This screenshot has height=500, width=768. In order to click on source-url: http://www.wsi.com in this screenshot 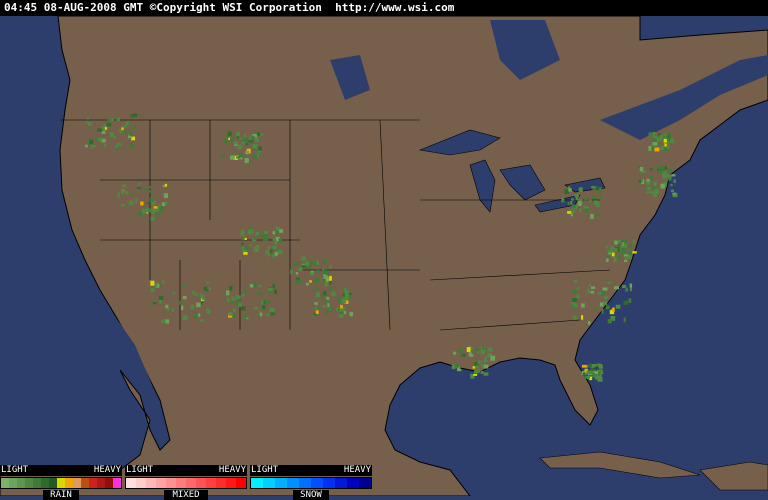, I will do `click(395, 7)`.